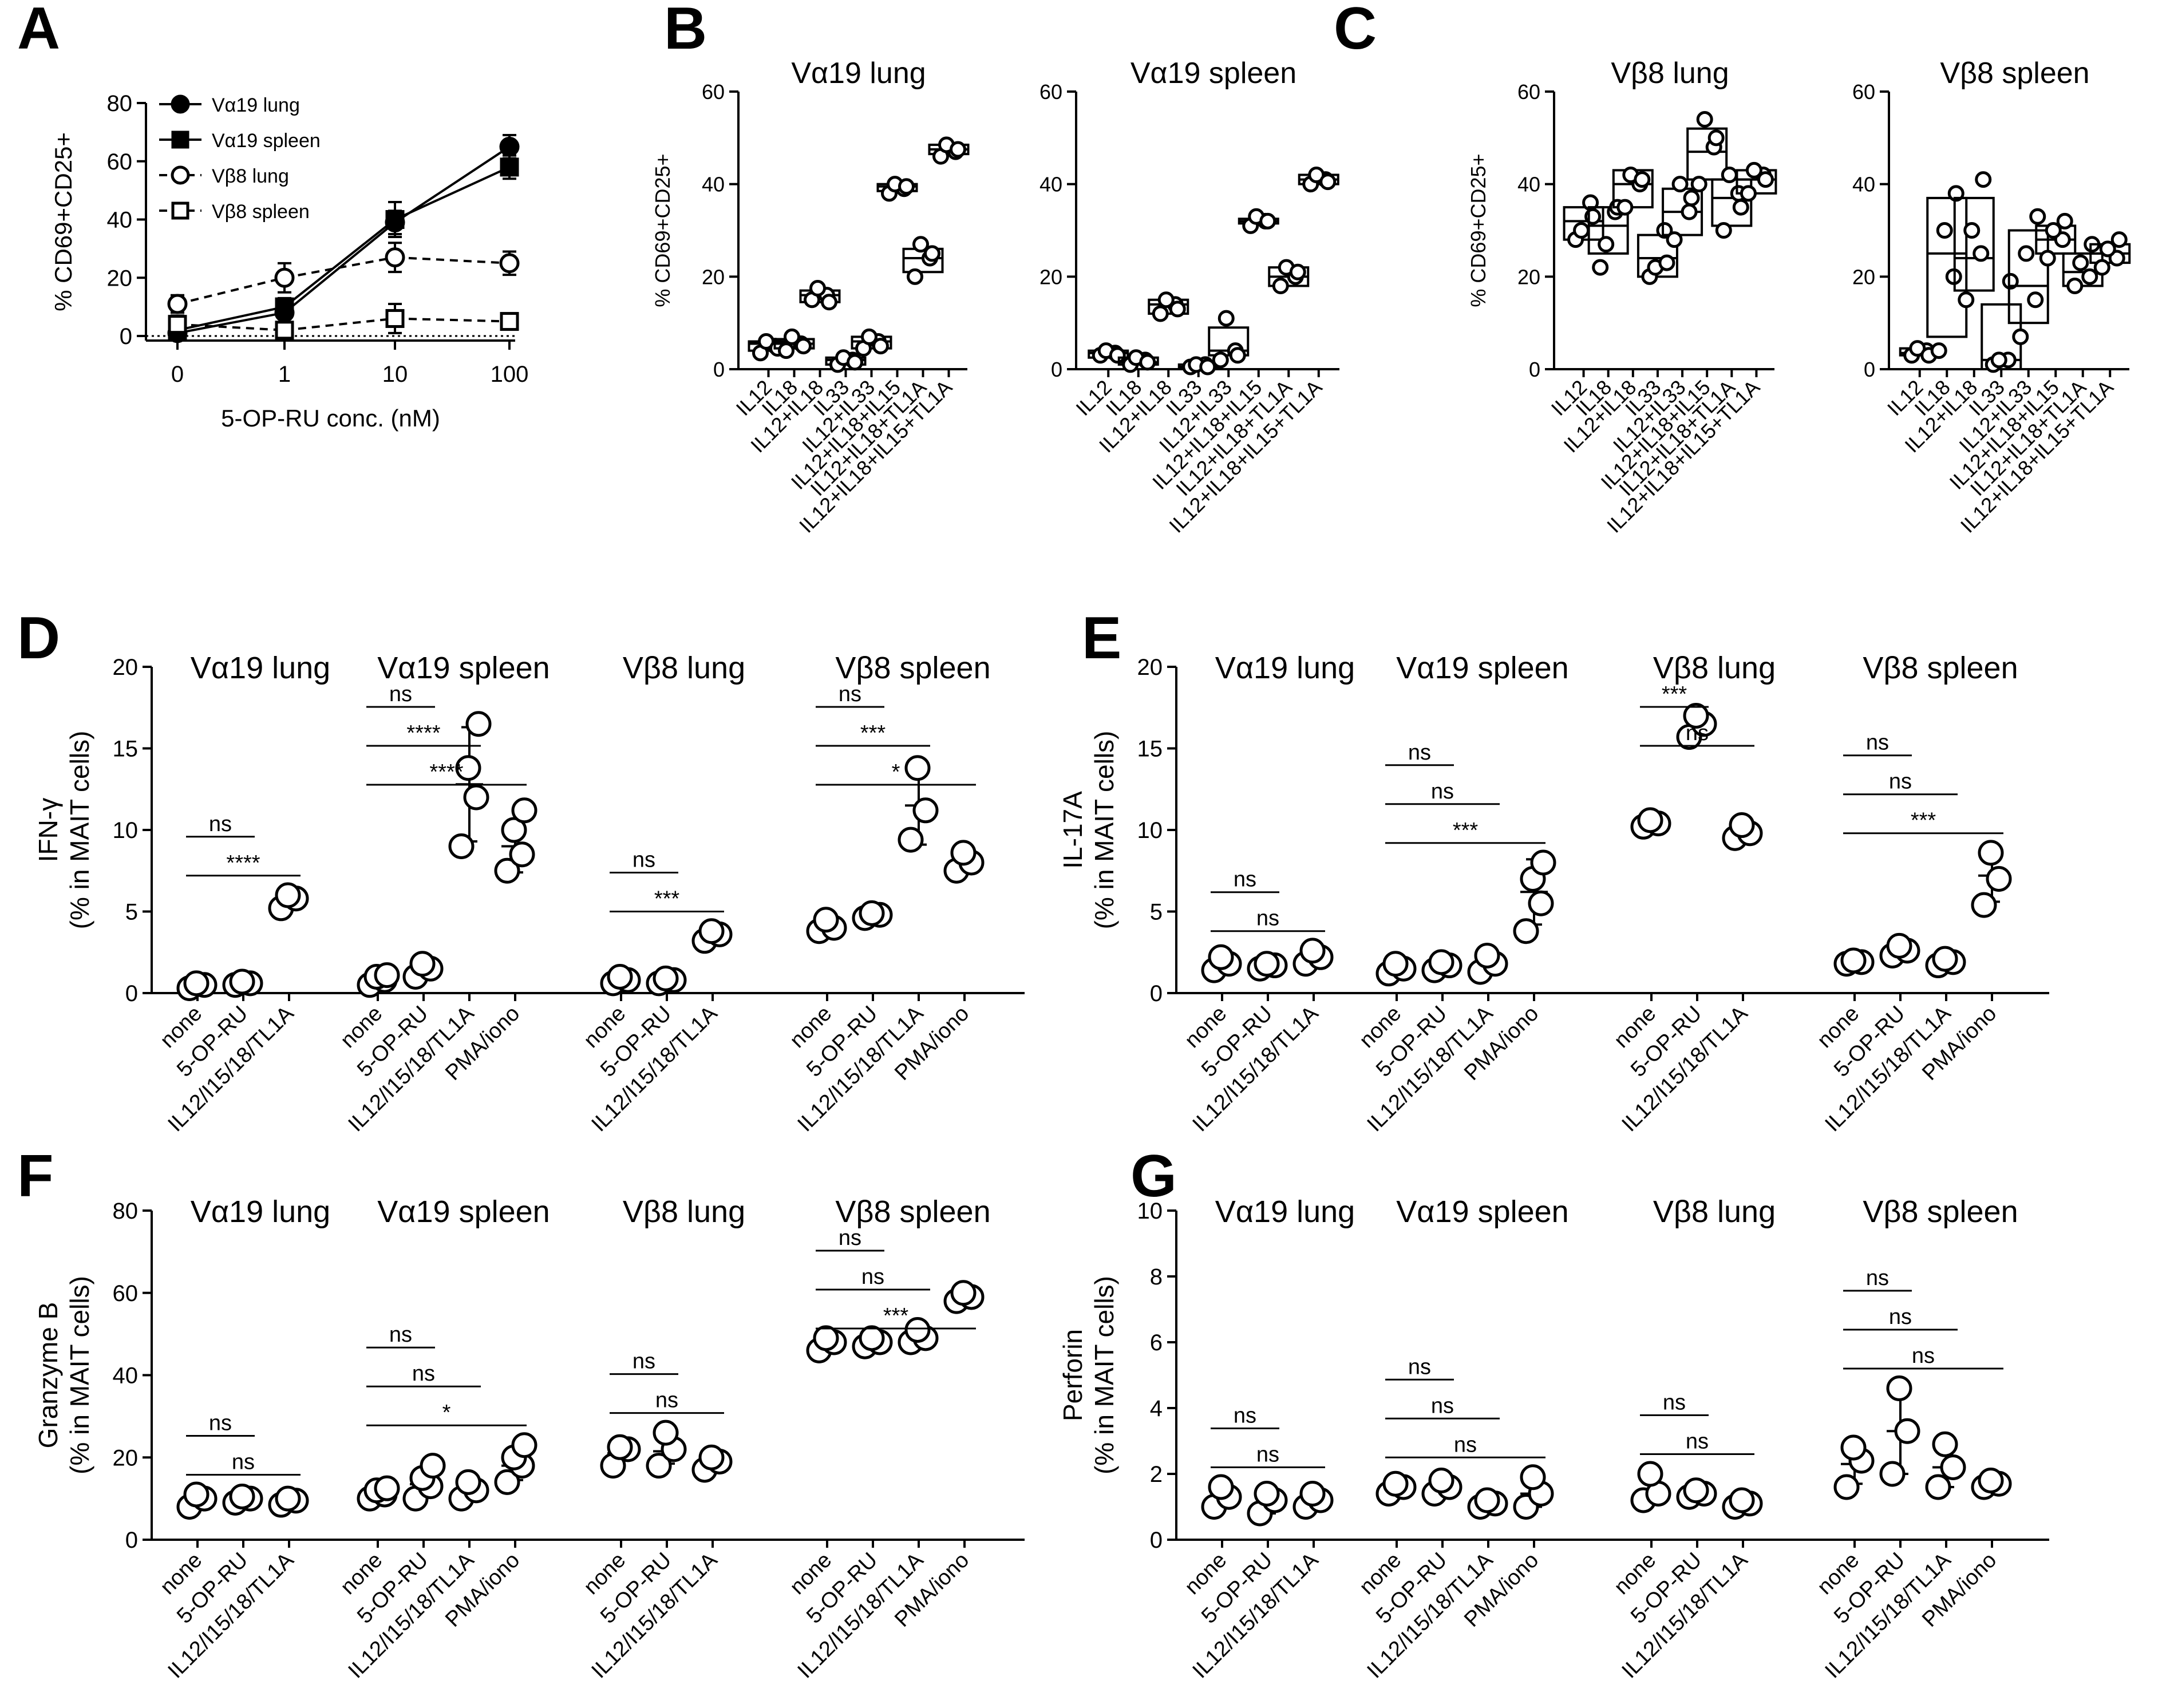 The height and width of the screenshot is (1708, 2178). What do you see at coordinates (896, 1316) in the screenshot?
I see `significance-label: ***` at bounding box center [896, 1316].